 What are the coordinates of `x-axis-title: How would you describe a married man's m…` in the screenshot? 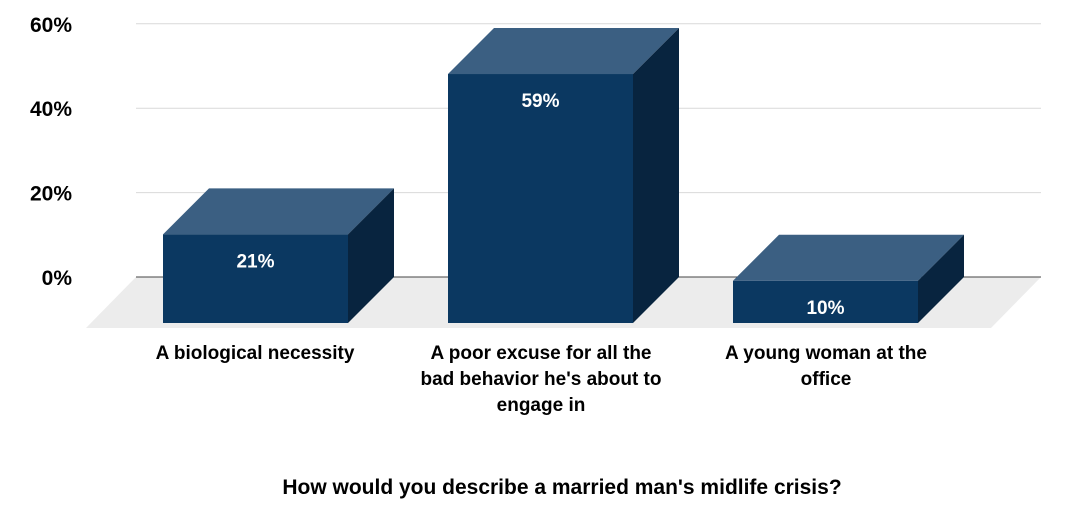 It's located at (561, 487).